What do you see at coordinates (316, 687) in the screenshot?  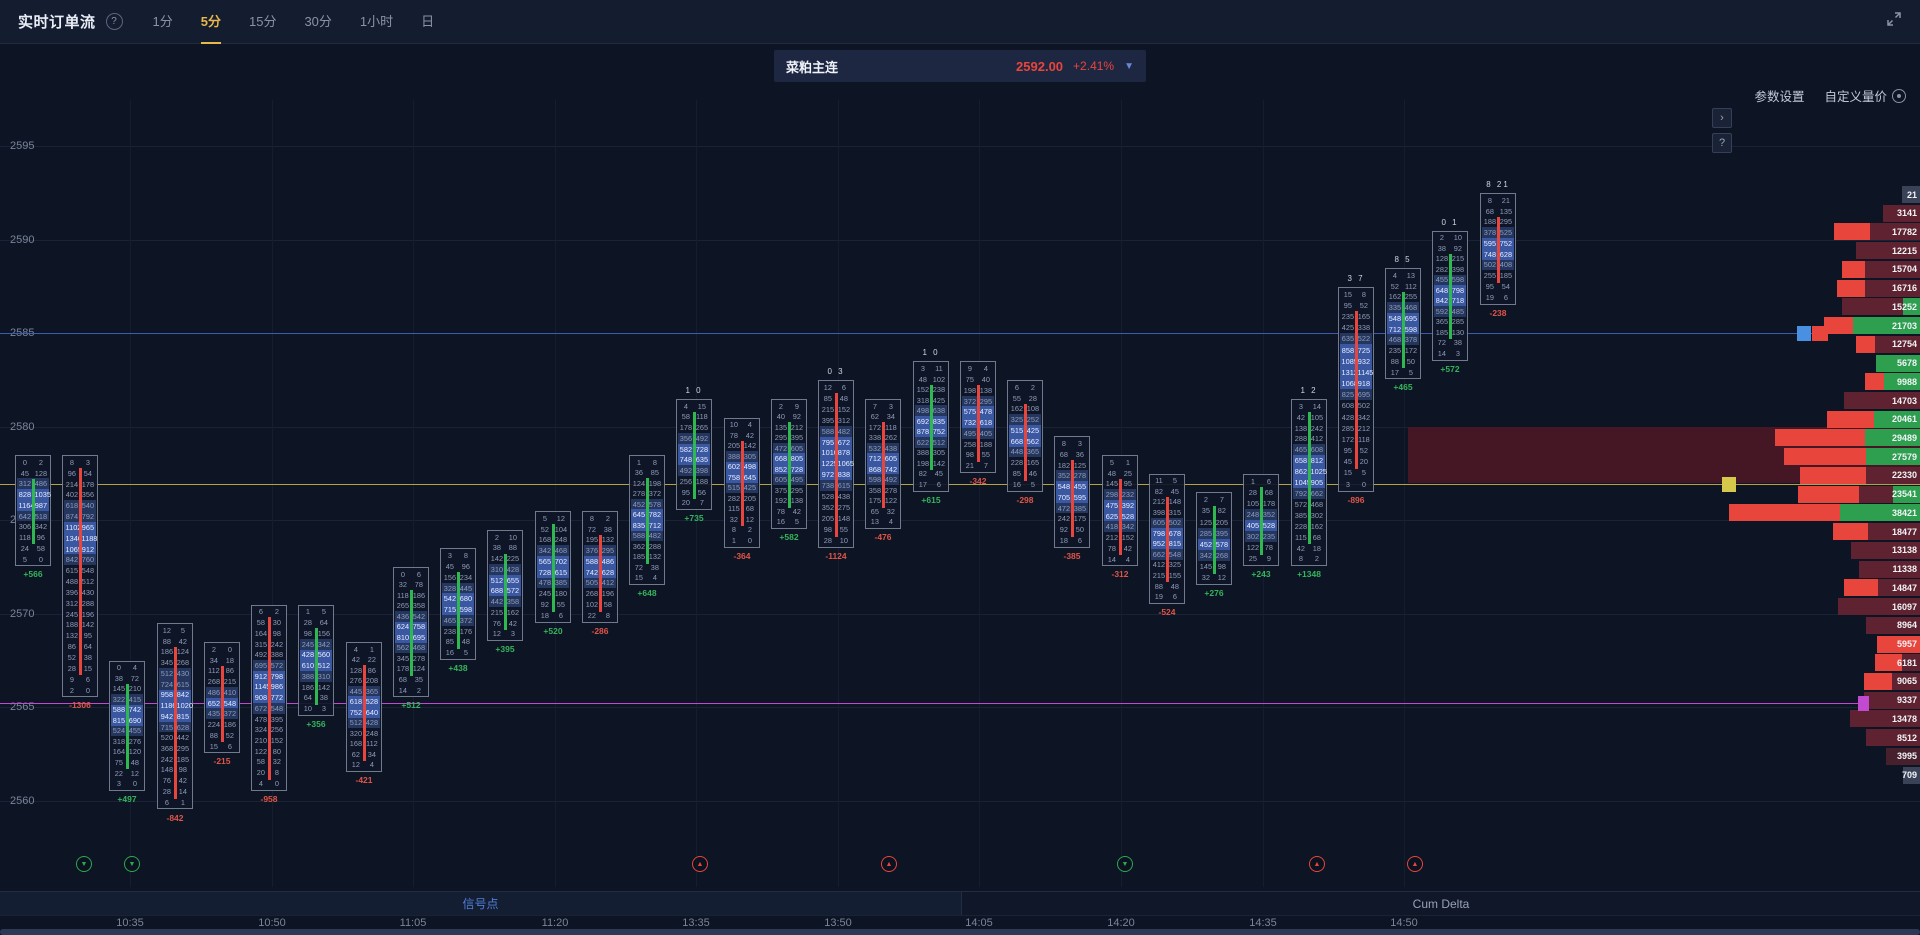 I see `bid-ask-cell: 186 142` at bounding box center [316, 687].